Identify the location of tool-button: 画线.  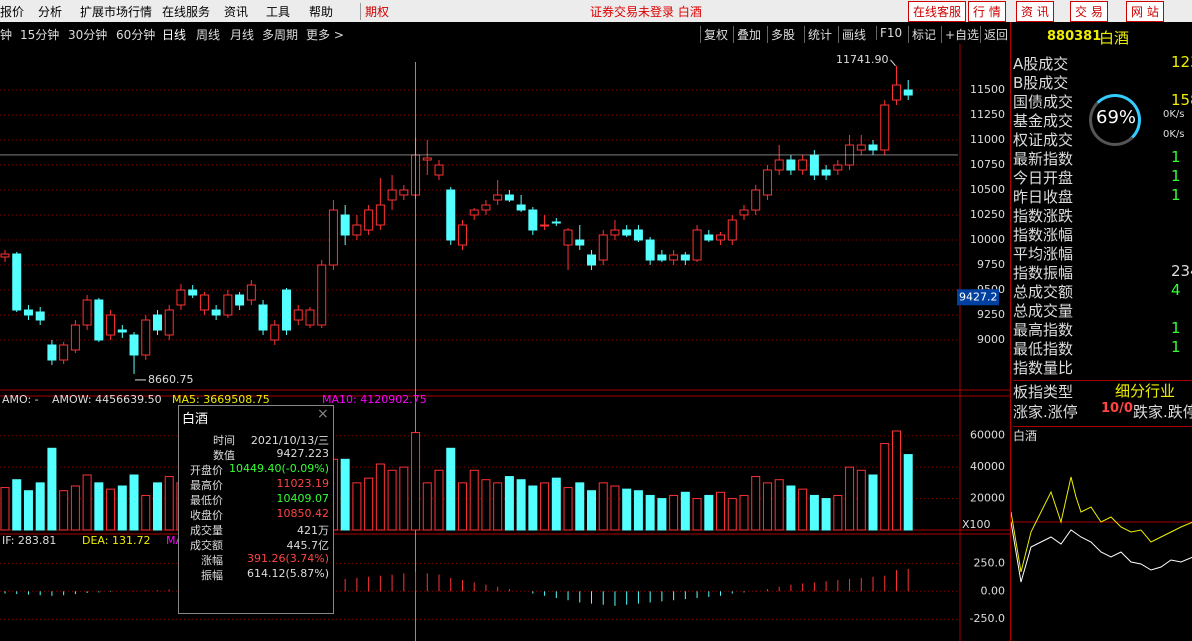
(852, 34).